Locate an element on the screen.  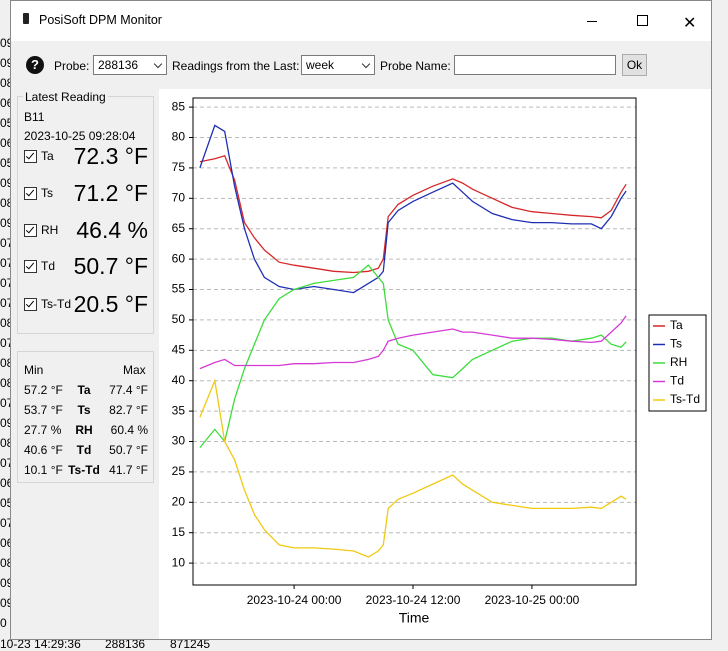
bottom-row-cell: 288136 is located at coordinates (125, 644).